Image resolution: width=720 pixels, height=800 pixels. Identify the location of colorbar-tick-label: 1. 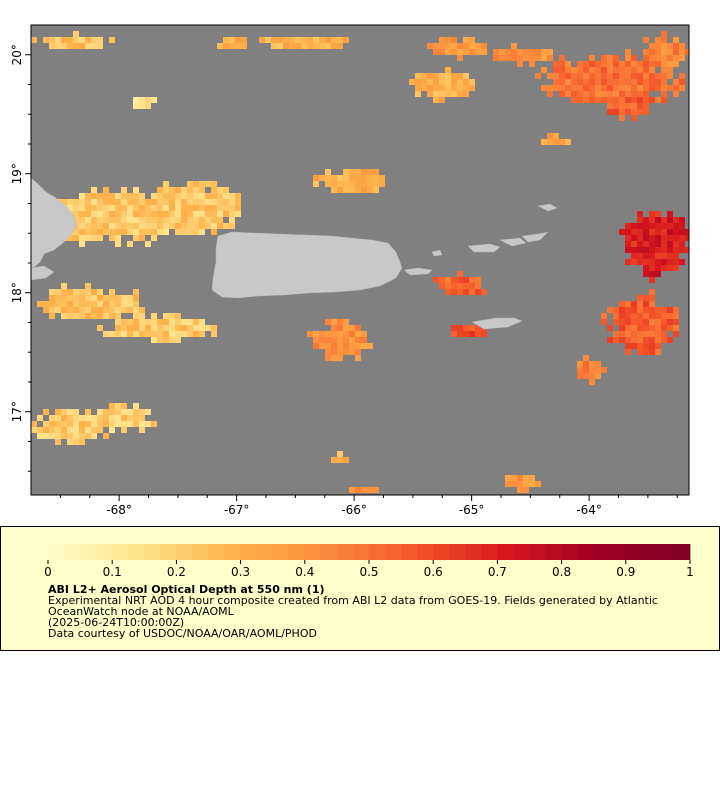
(690, 572).